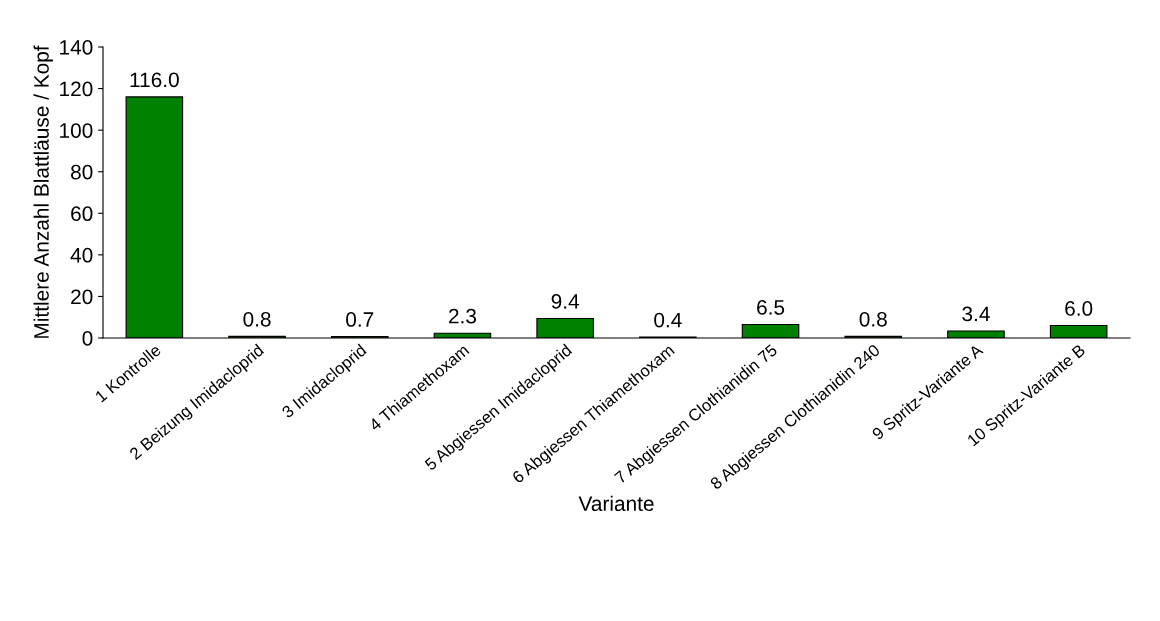 Image resolution: width=1160 pixels, height=621 pixels. What do you see at coordinates (616, 503) in the screenshot?
I see `x-axis-title: Variante` at bounding box center [616, 503].